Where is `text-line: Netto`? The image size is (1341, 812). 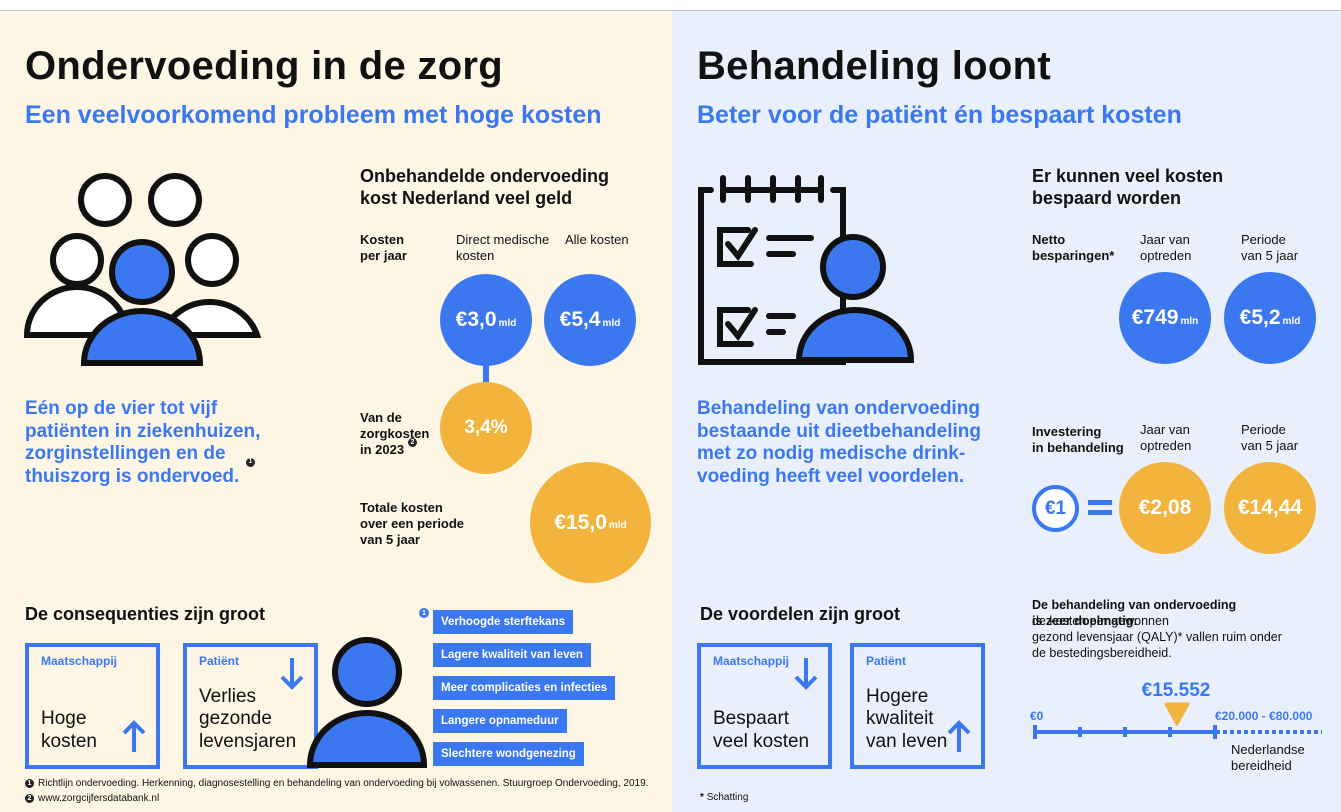
text-line: Netto is located at coordinates (1049, 239).